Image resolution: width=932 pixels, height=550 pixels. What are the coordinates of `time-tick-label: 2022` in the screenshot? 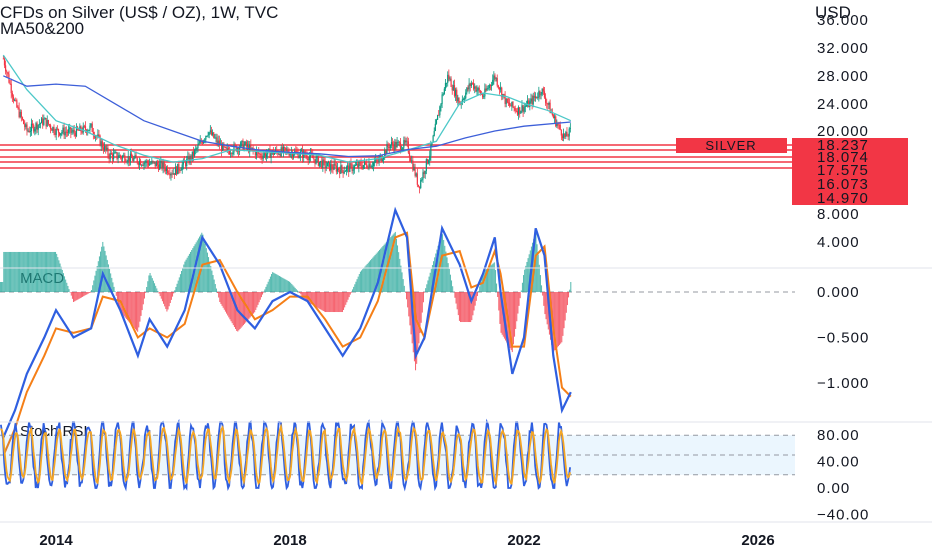 It's located at (523, 540).